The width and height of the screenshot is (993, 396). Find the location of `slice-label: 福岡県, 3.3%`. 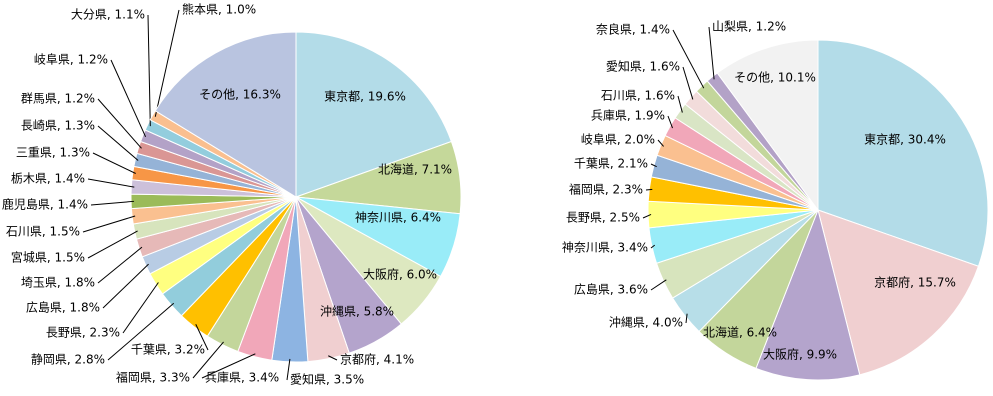

slice-label: 福岡県, 3.3% is located at coordinates (153, 377).